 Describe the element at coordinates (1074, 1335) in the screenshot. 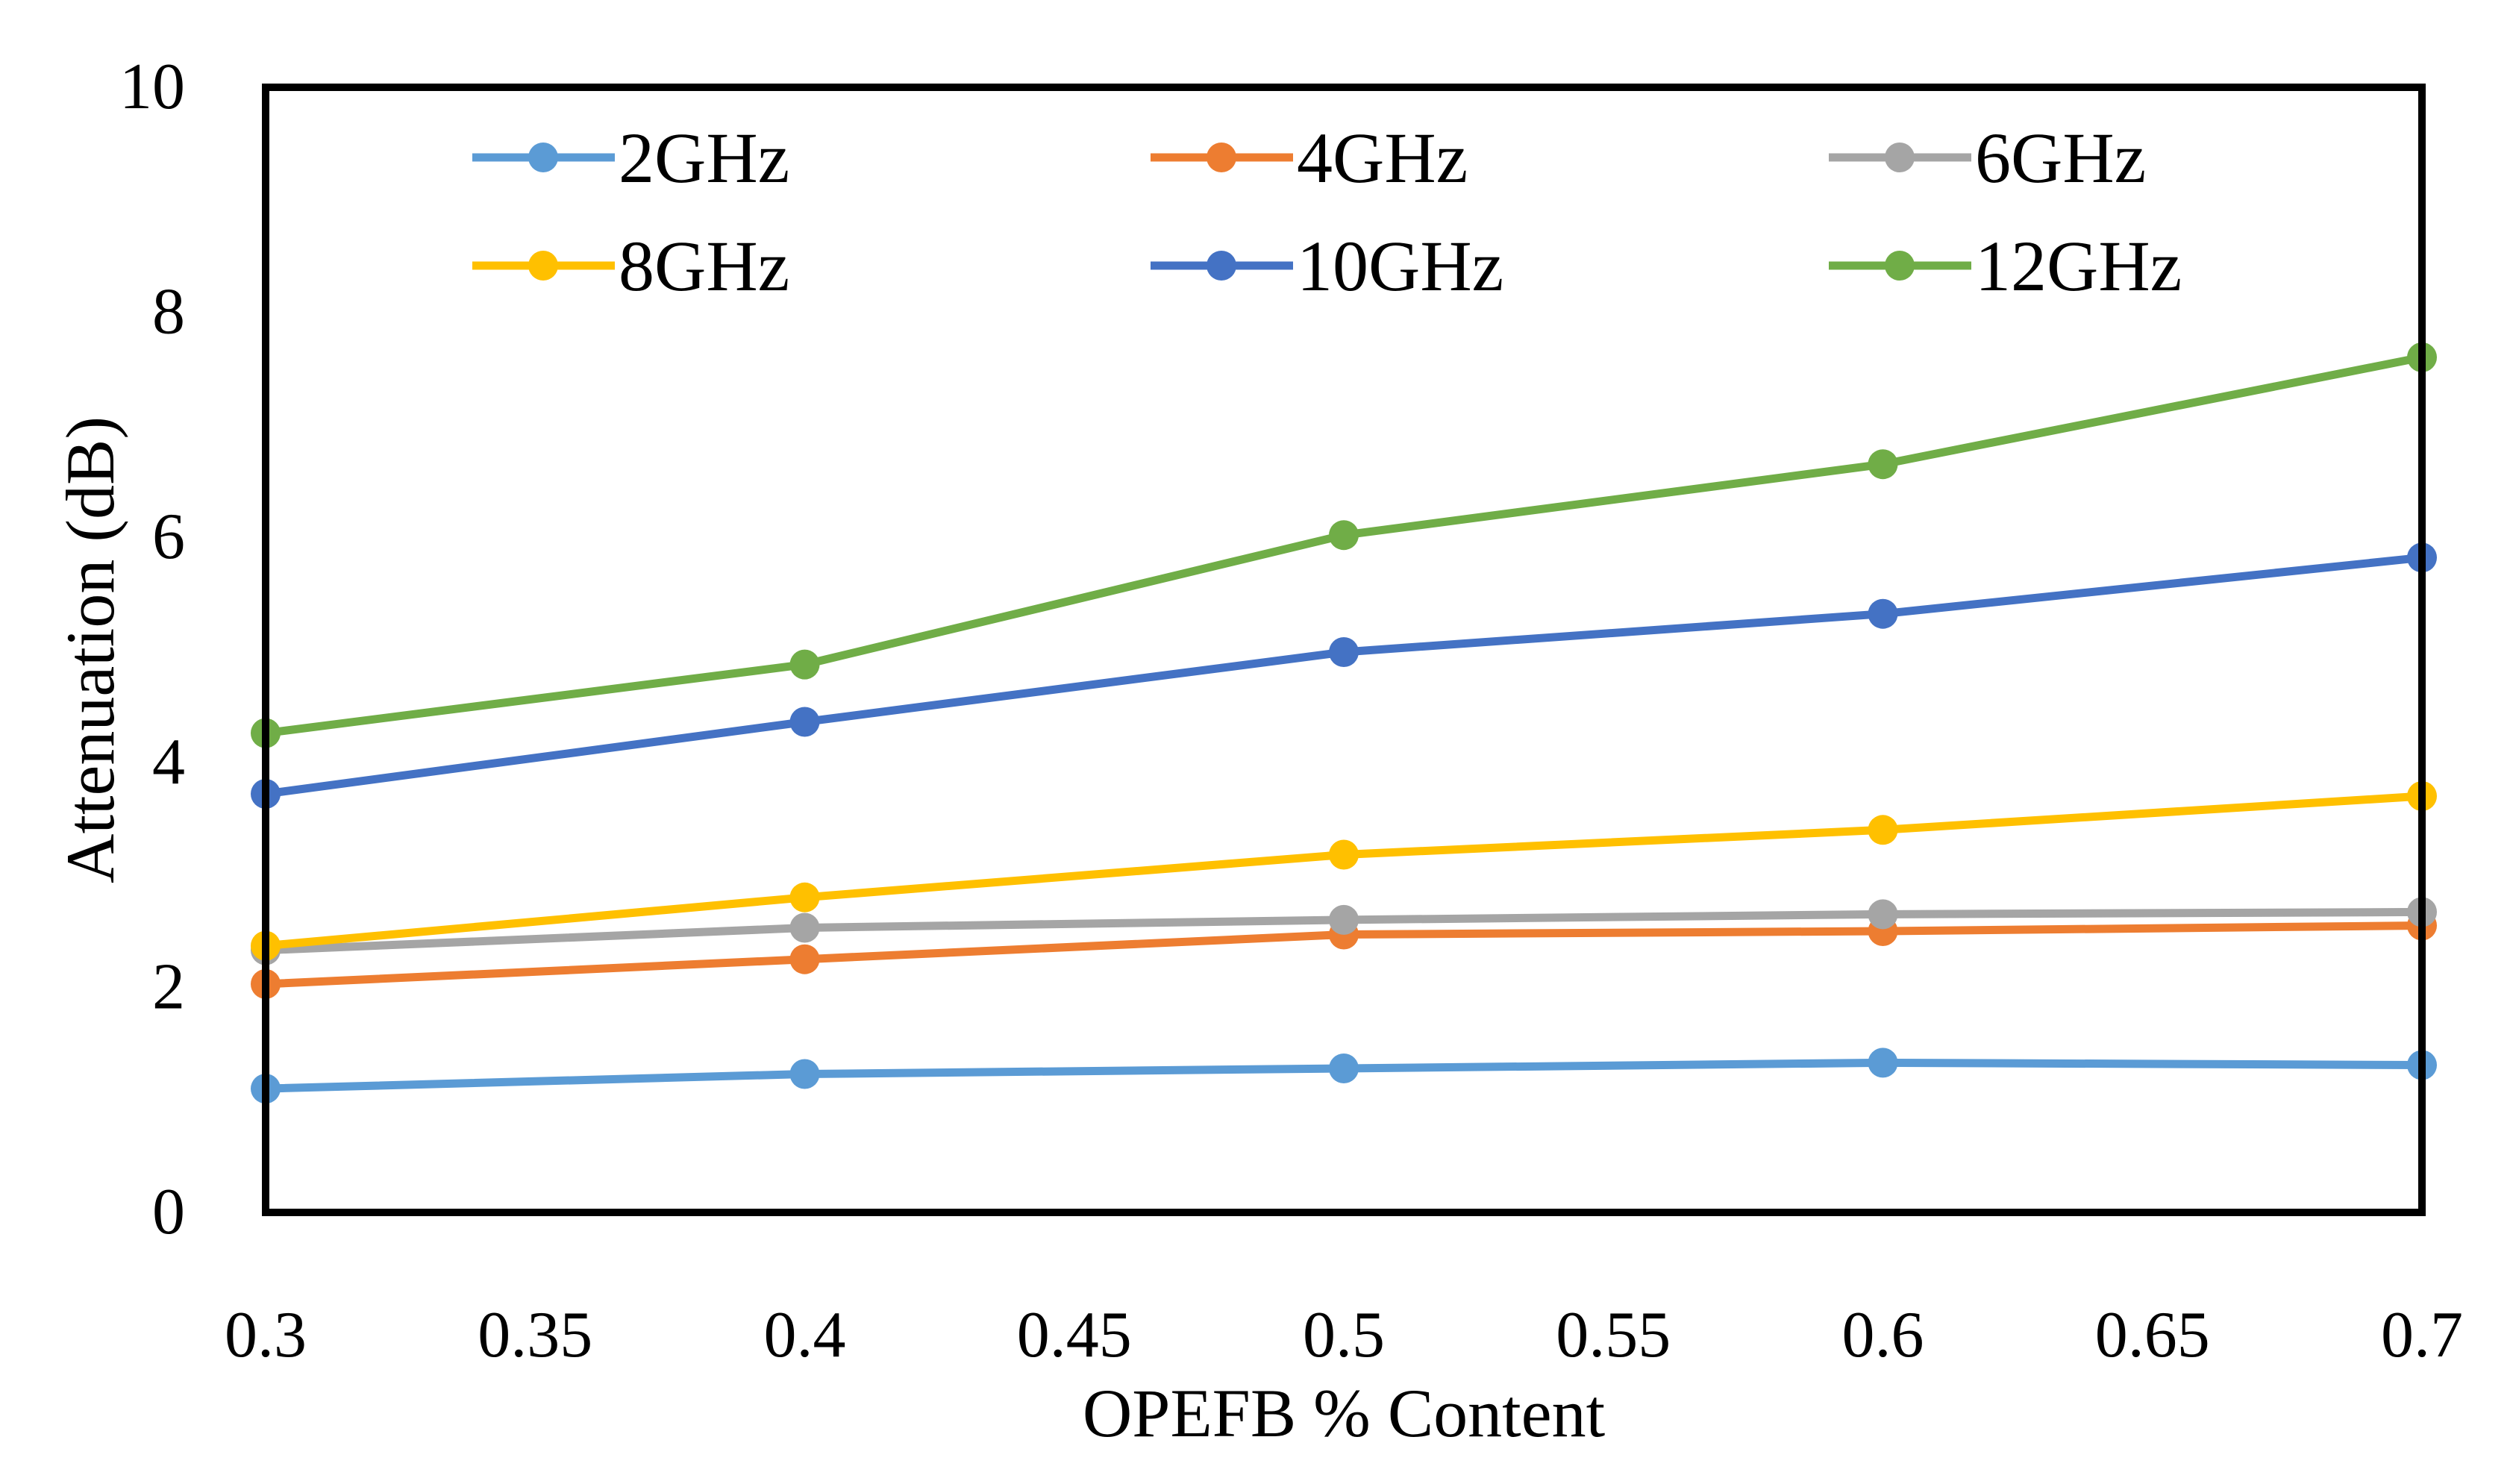

I see `x-tick-label: 0.45` at that location.